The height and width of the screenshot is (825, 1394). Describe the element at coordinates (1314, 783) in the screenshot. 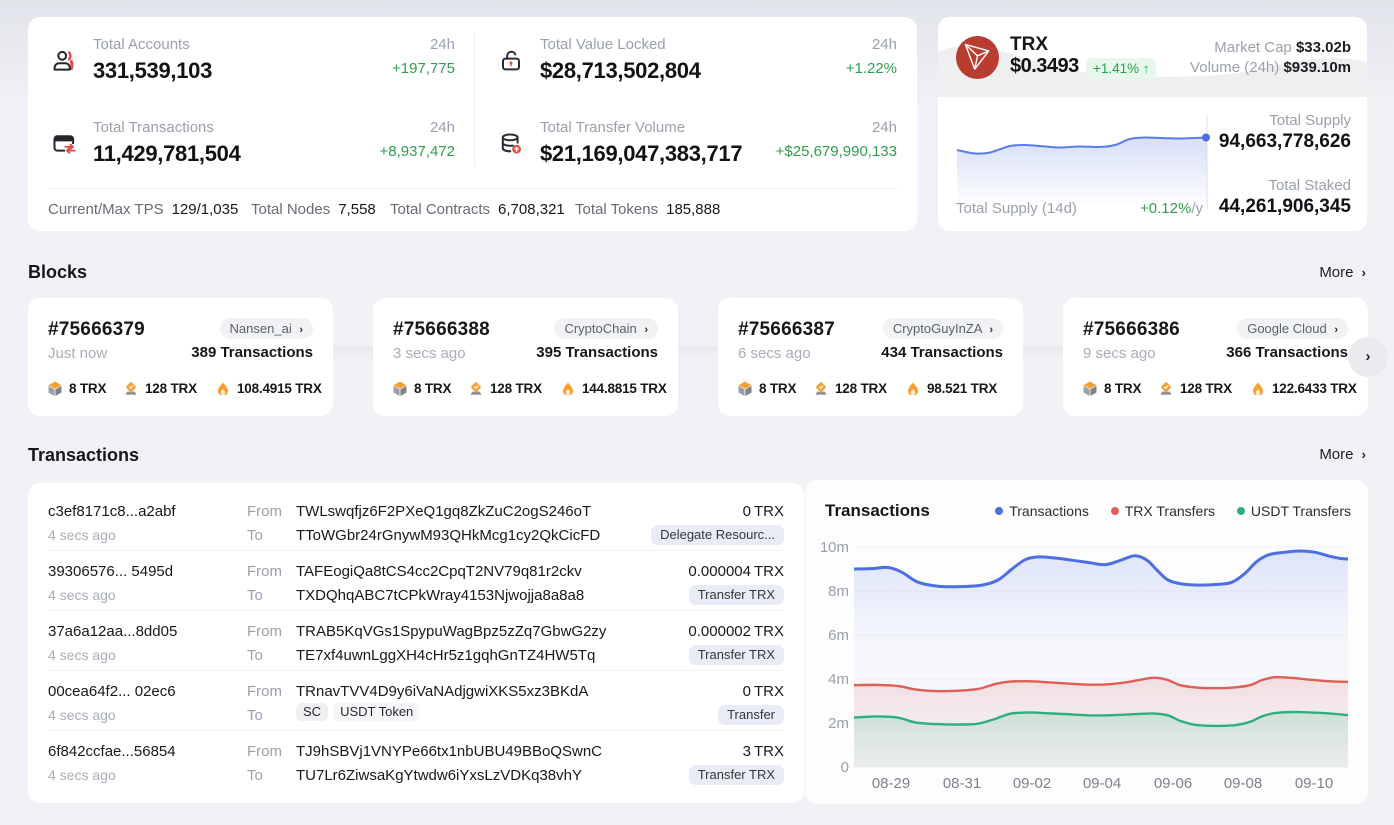

I see `svg-text: 09-10` at that location.